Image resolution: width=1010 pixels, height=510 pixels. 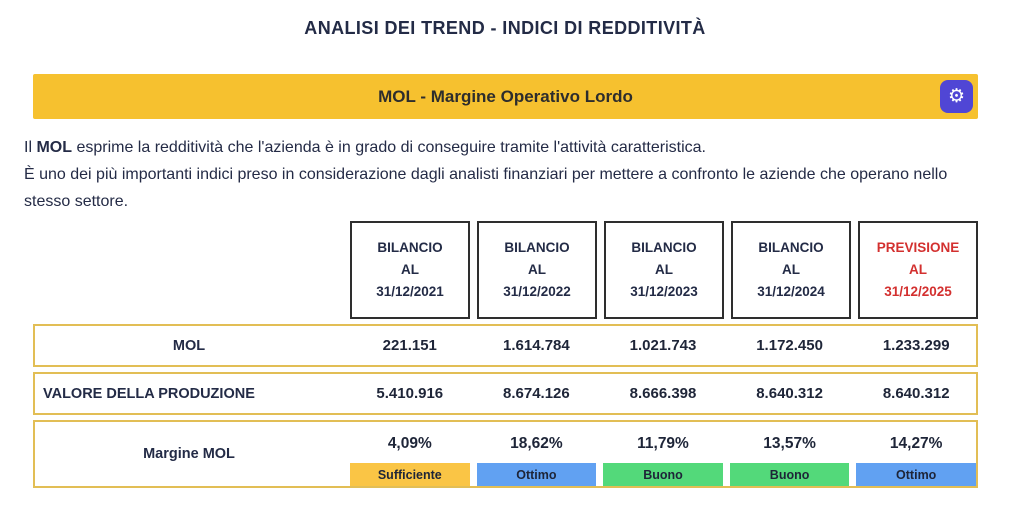 I want to click on margine-cell-2022: 18,62% Ottimo, so click(x=536, y=454).